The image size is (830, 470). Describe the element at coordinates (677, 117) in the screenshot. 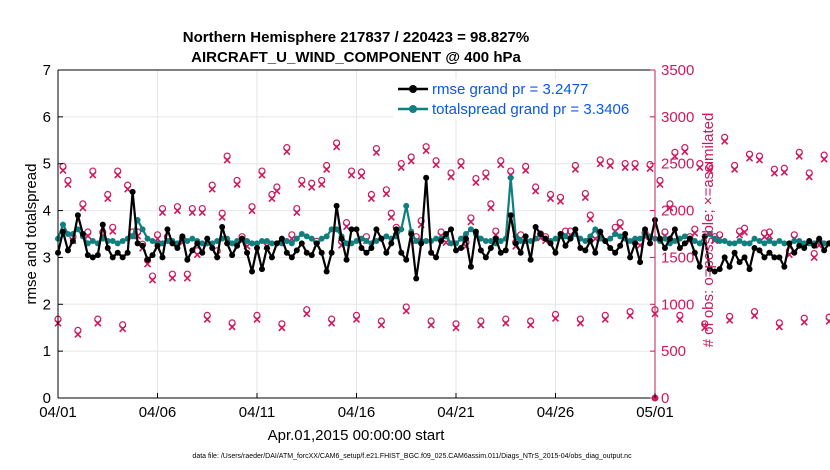

I see `y-right-tick-label: 3000` at that location.